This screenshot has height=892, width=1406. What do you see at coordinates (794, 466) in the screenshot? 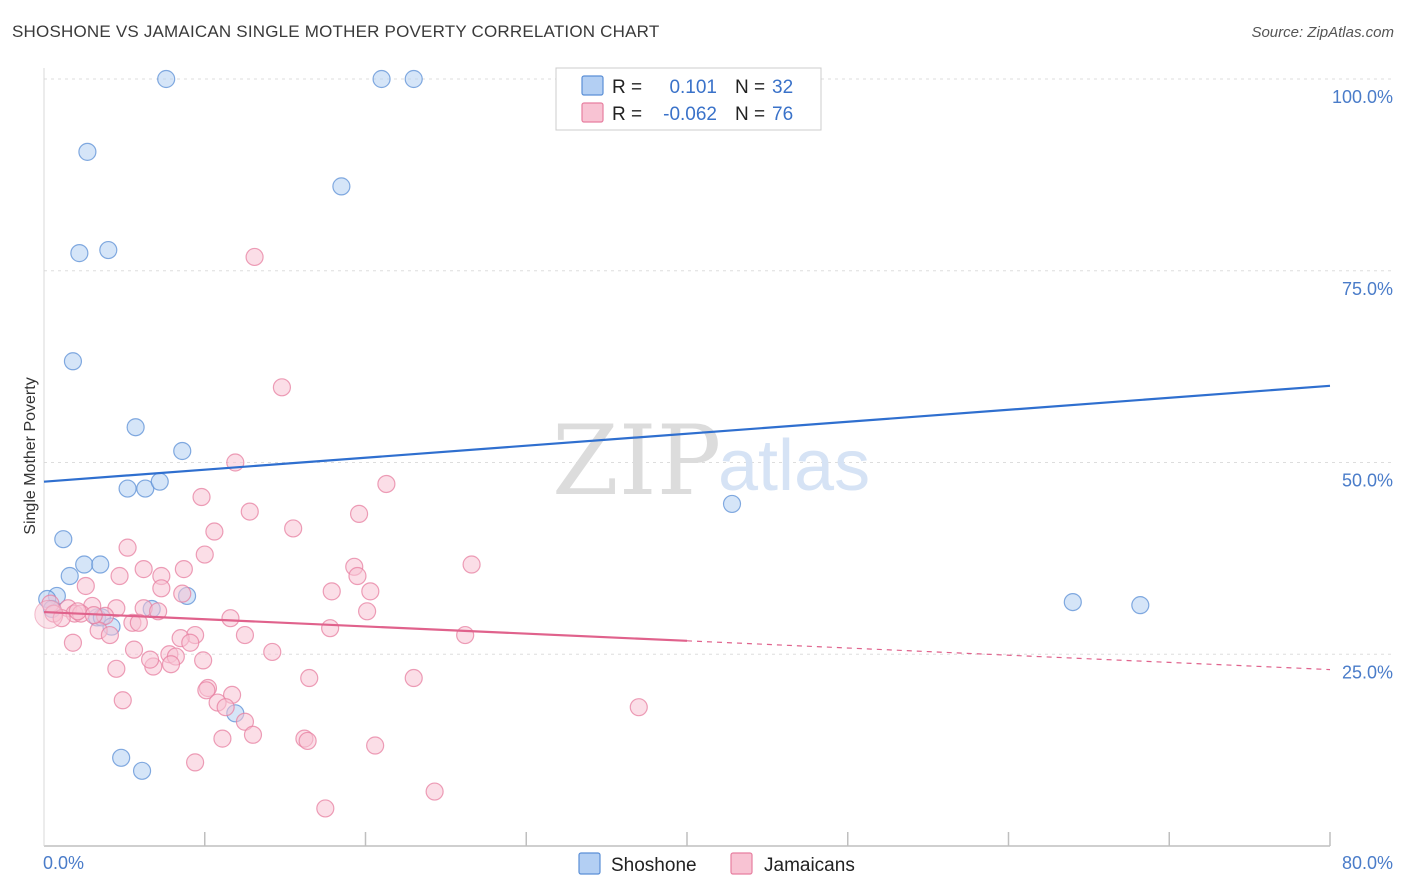
I see `watermark-atlas: atlas` at bounding box center [794, 466].